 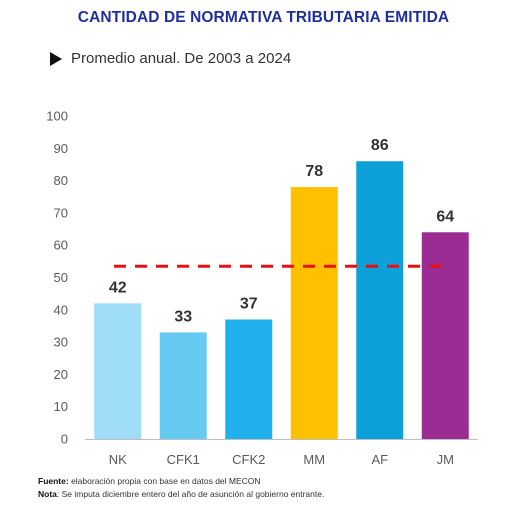 I want to click on y-tick-label: 10, so click(x=61, y=406).